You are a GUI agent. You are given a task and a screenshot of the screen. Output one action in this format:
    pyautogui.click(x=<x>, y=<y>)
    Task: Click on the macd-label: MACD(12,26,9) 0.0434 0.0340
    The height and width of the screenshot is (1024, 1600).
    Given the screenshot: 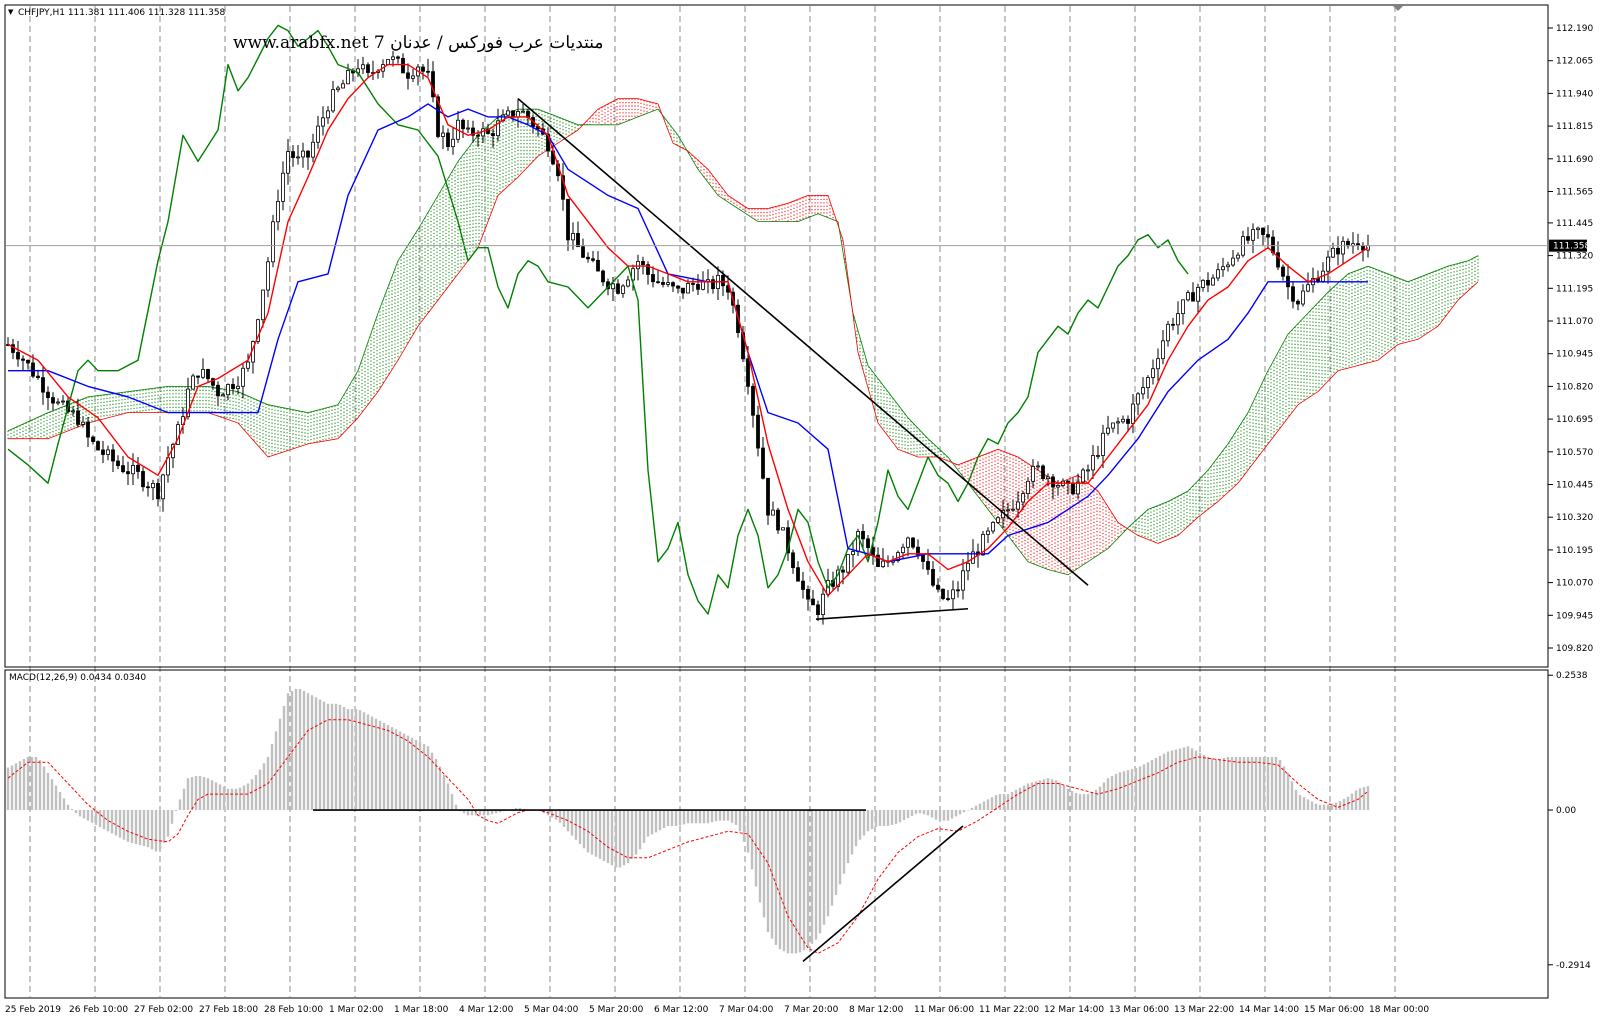 What is the action you would take?
    pyautogui.click(x=77, y=678)
    